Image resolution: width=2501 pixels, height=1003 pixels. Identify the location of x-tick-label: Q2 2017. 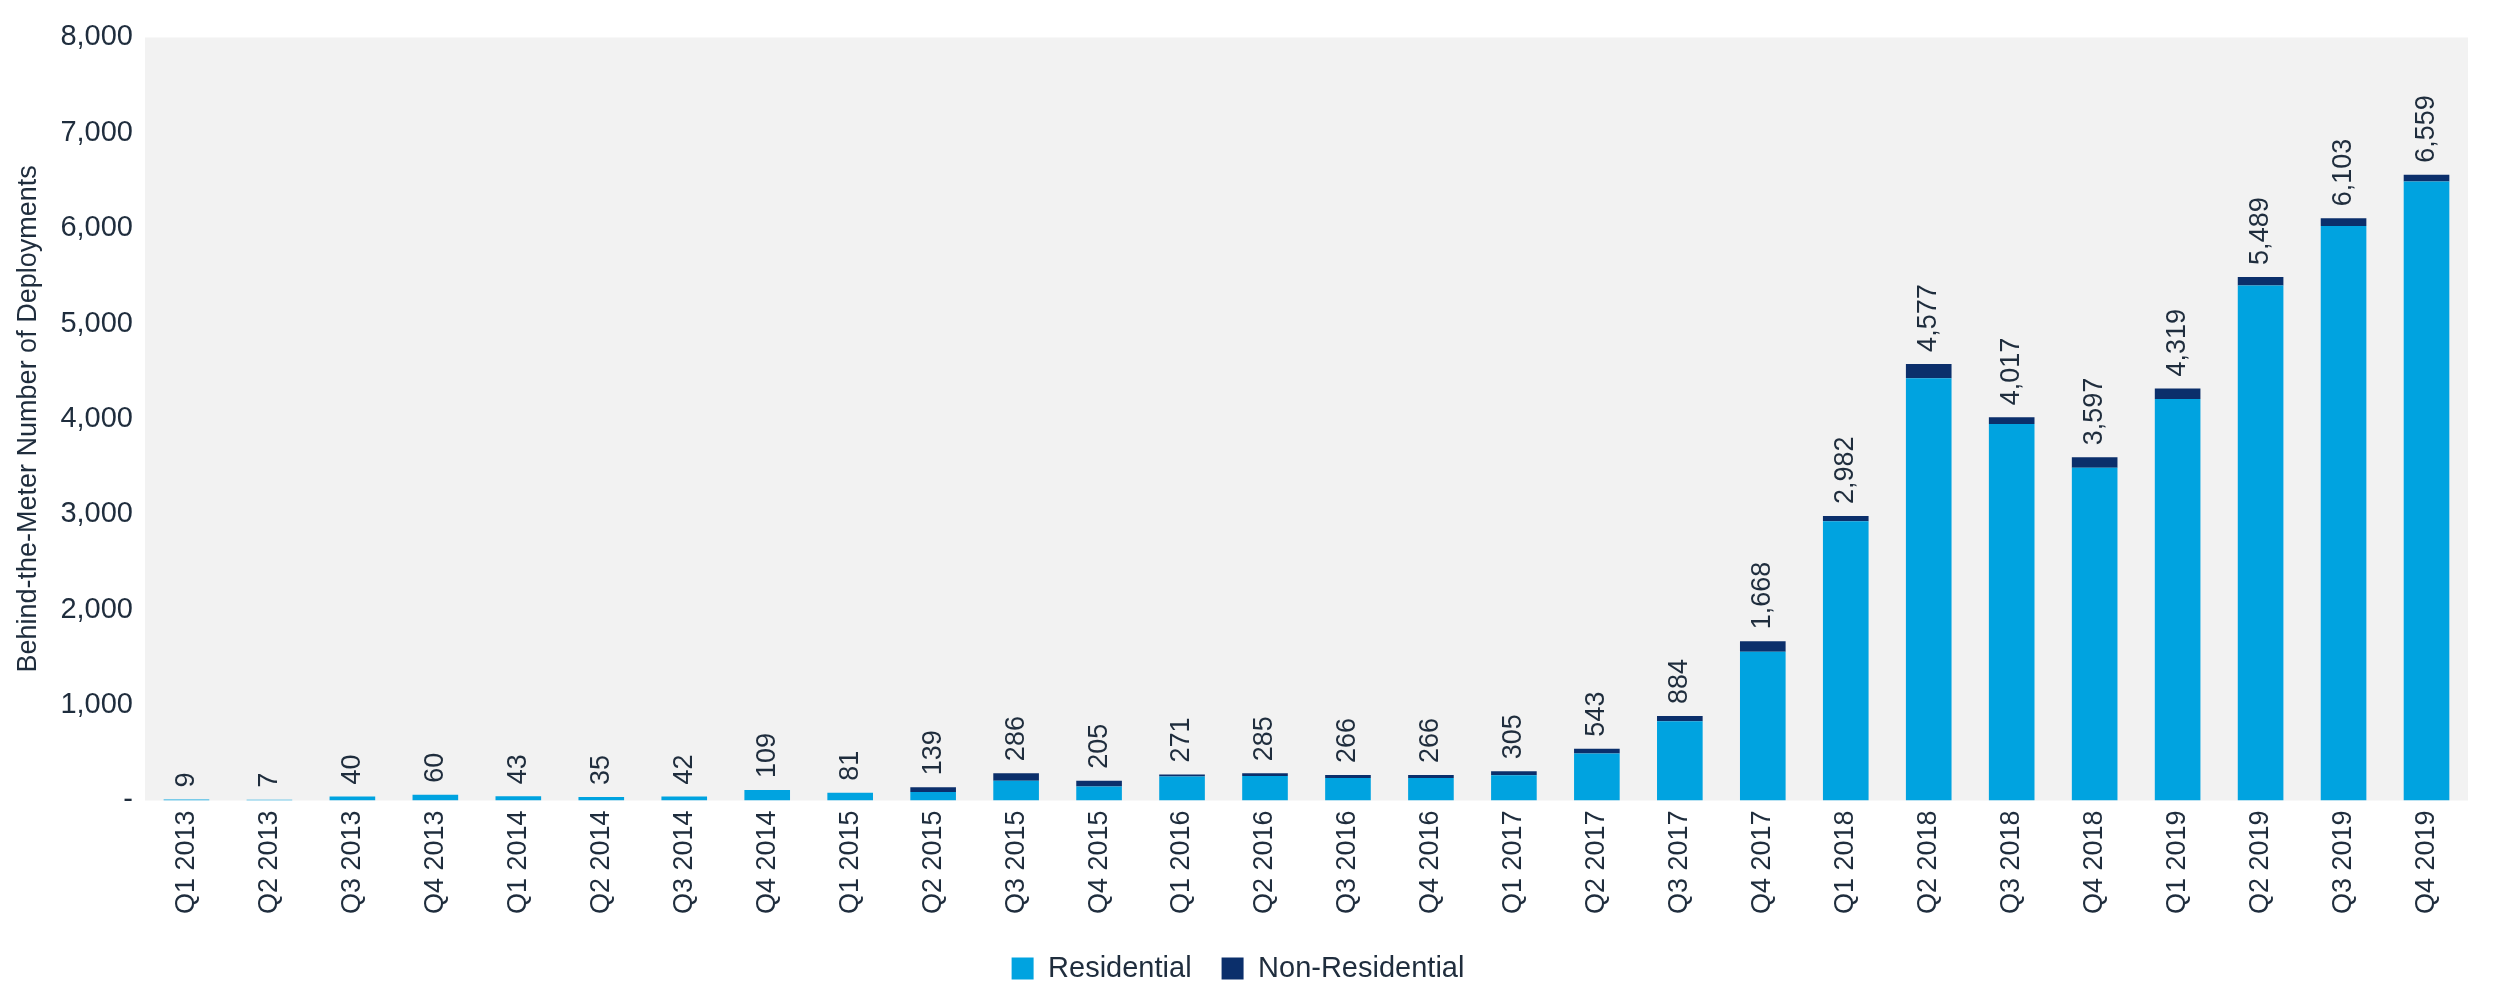
(1595, 862).